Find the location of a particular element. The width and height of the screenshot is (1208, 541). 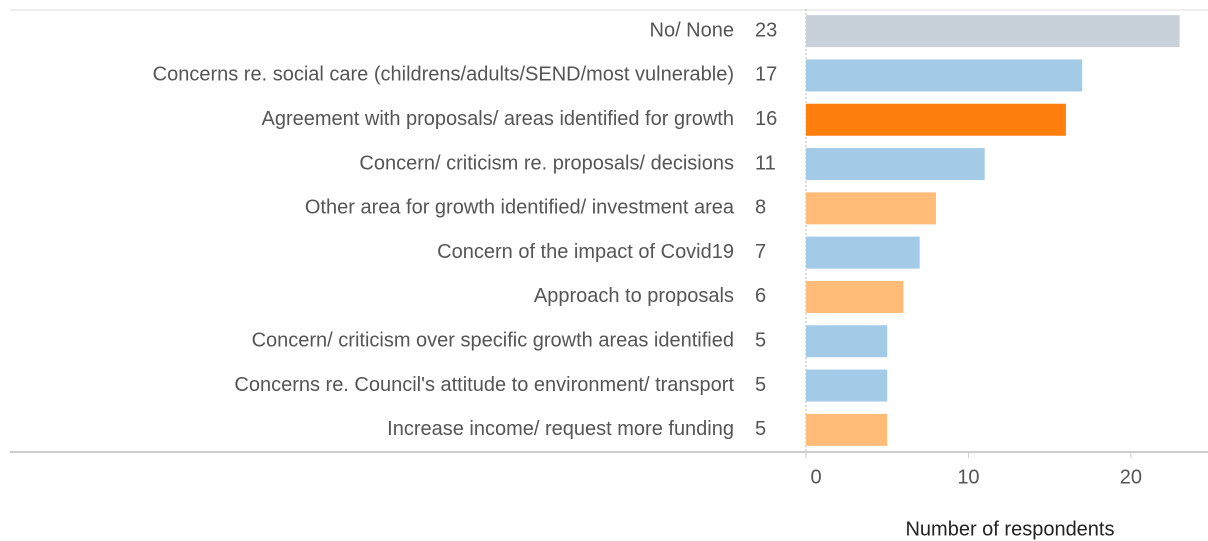

category-label: Increase income/ request more funding is located at coordinates (560, 429).